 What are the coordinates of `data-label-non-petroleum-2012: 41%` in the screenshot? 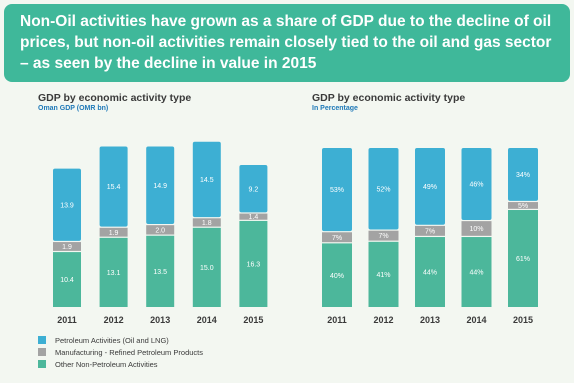 It's located at (383, 275).